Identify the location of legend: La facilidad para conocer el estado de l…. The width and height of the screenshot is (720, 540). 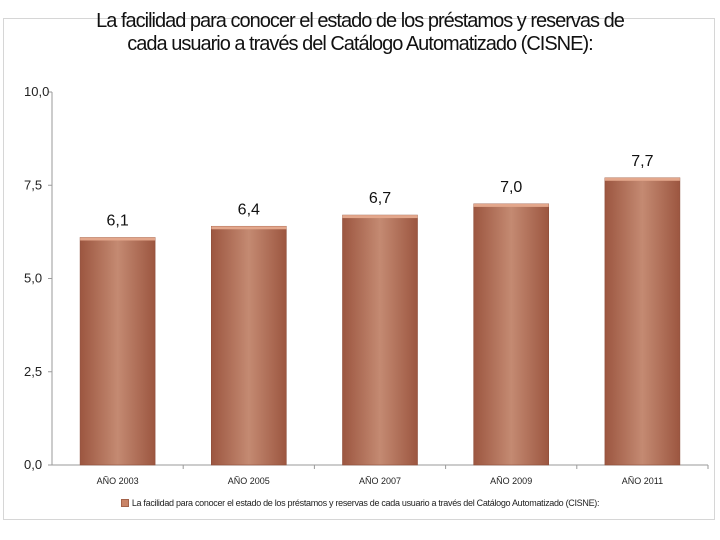
(360, 503).